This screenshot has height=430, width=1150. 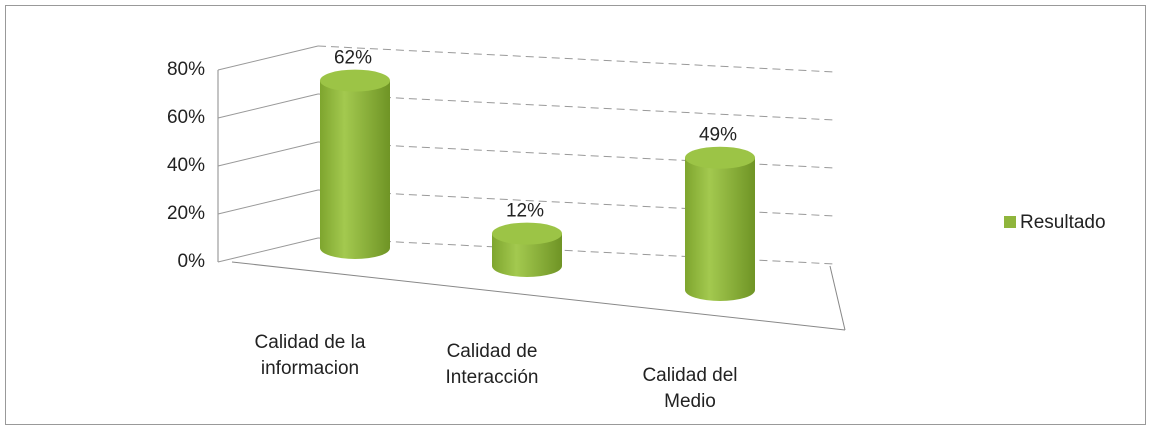 What do you see at coordinates (525, 211) in the screenshot?
I see `data-label: 12%` at bounding box center [525, 211].